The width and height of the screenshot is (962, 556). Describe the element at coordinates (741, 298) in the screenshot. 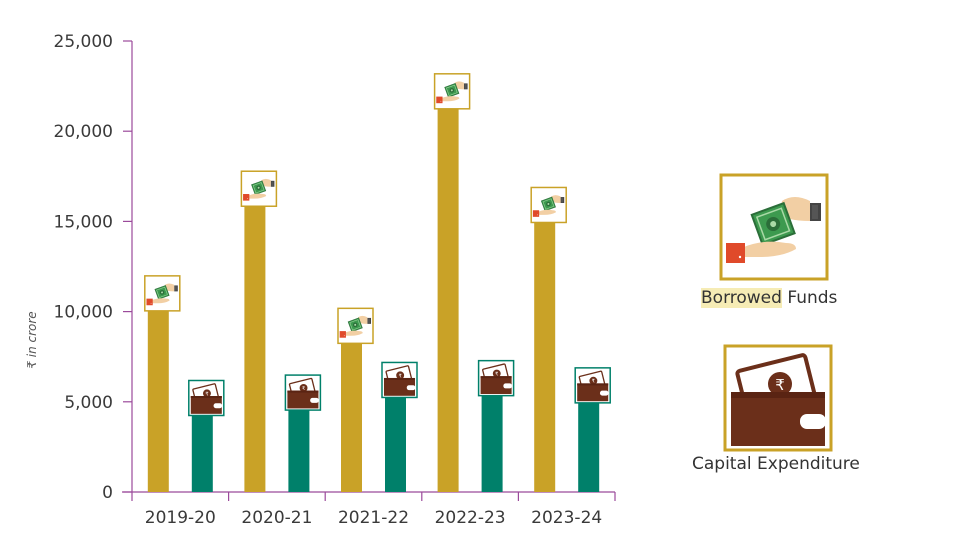

I see `legend-borrowed-highlight: Borrowed` at that location.